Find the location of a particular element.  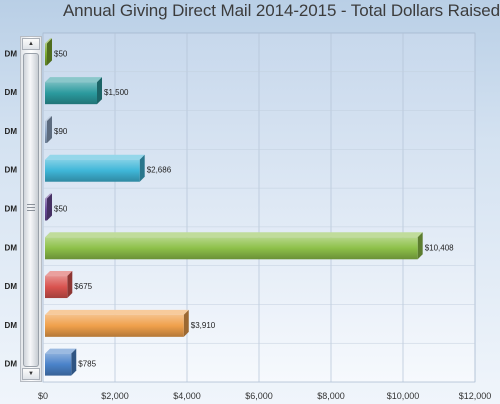

scrollbar-thumb is located at coordinates (31, 210).